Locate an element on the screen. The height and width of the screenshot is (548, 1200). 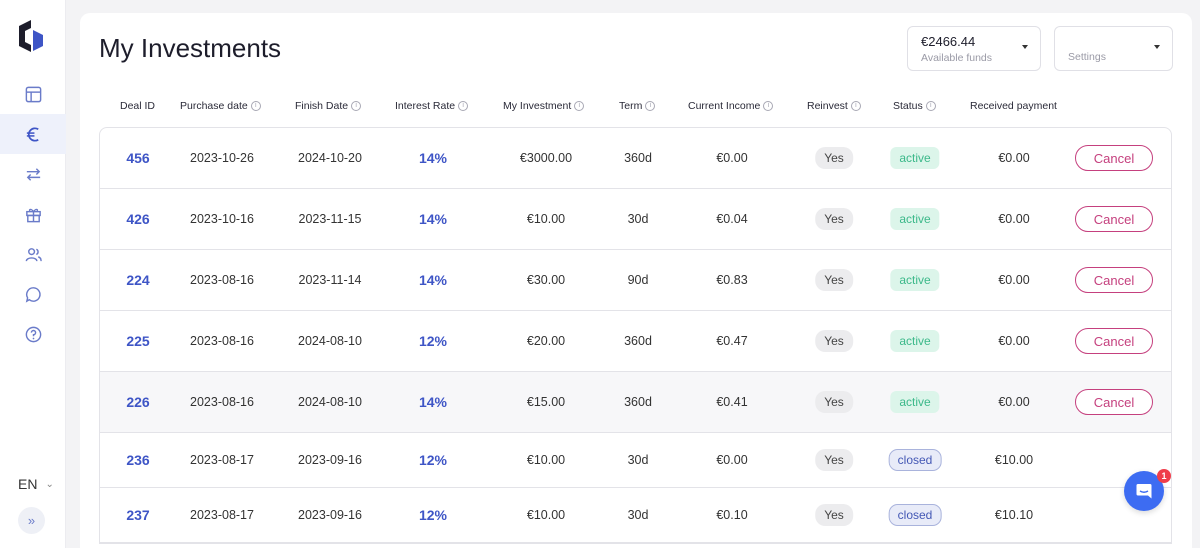
euro-icon is located at coordinates (32, 134).